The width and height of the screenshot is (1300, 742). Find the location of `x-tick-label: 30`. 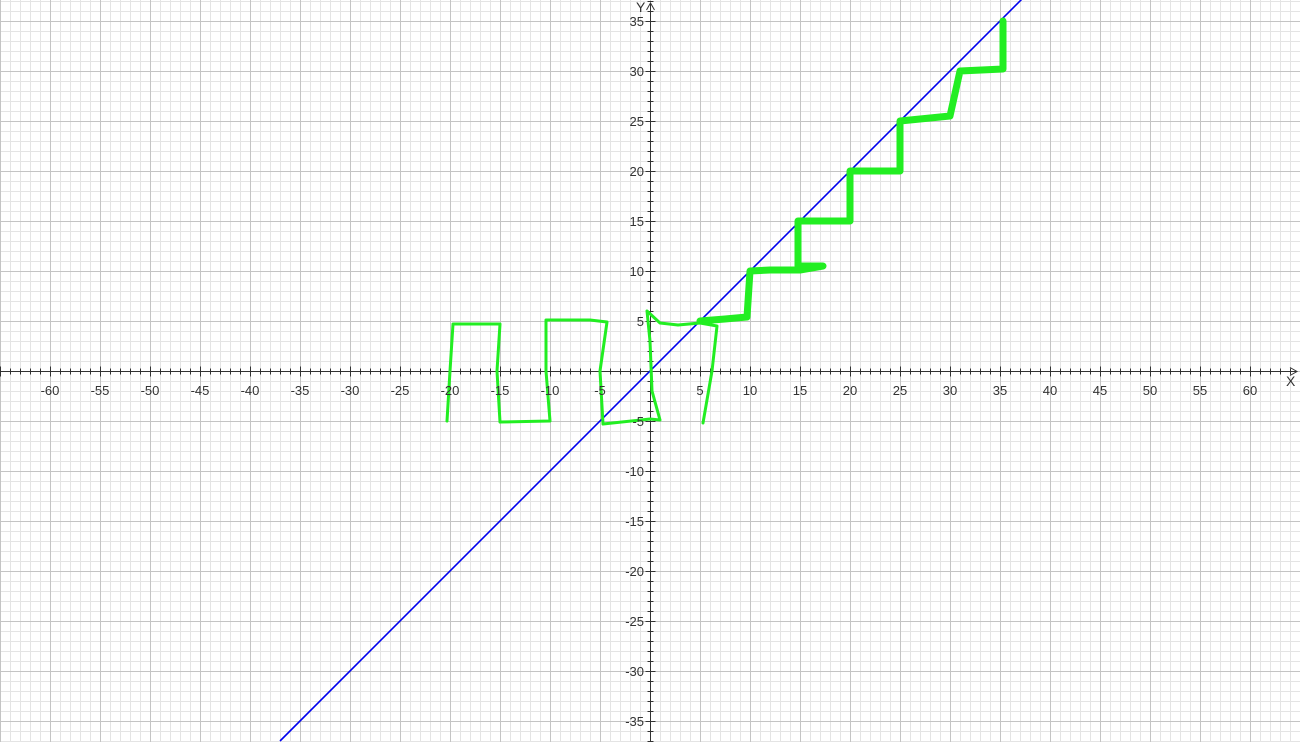

x-tick-label: 30 is located at coordinates (950, 390).